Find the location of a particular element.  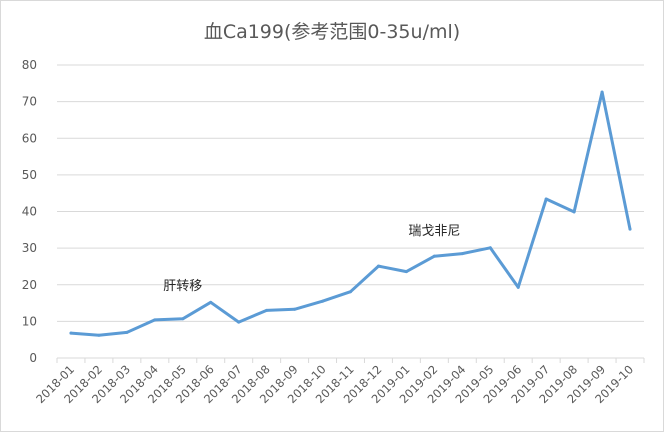

y-tick-label: 80 is located at coordinates (29, 65).